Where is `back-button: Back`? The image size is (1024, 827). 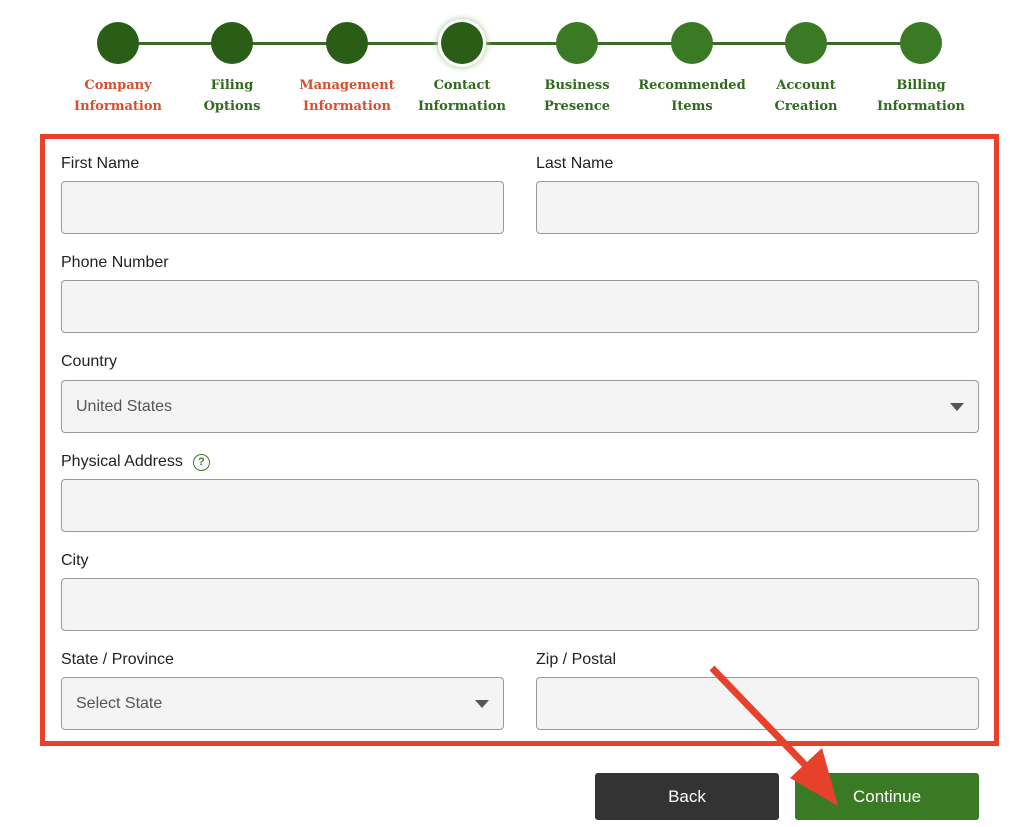
back-button: Back is located at coordinates (687, 796).